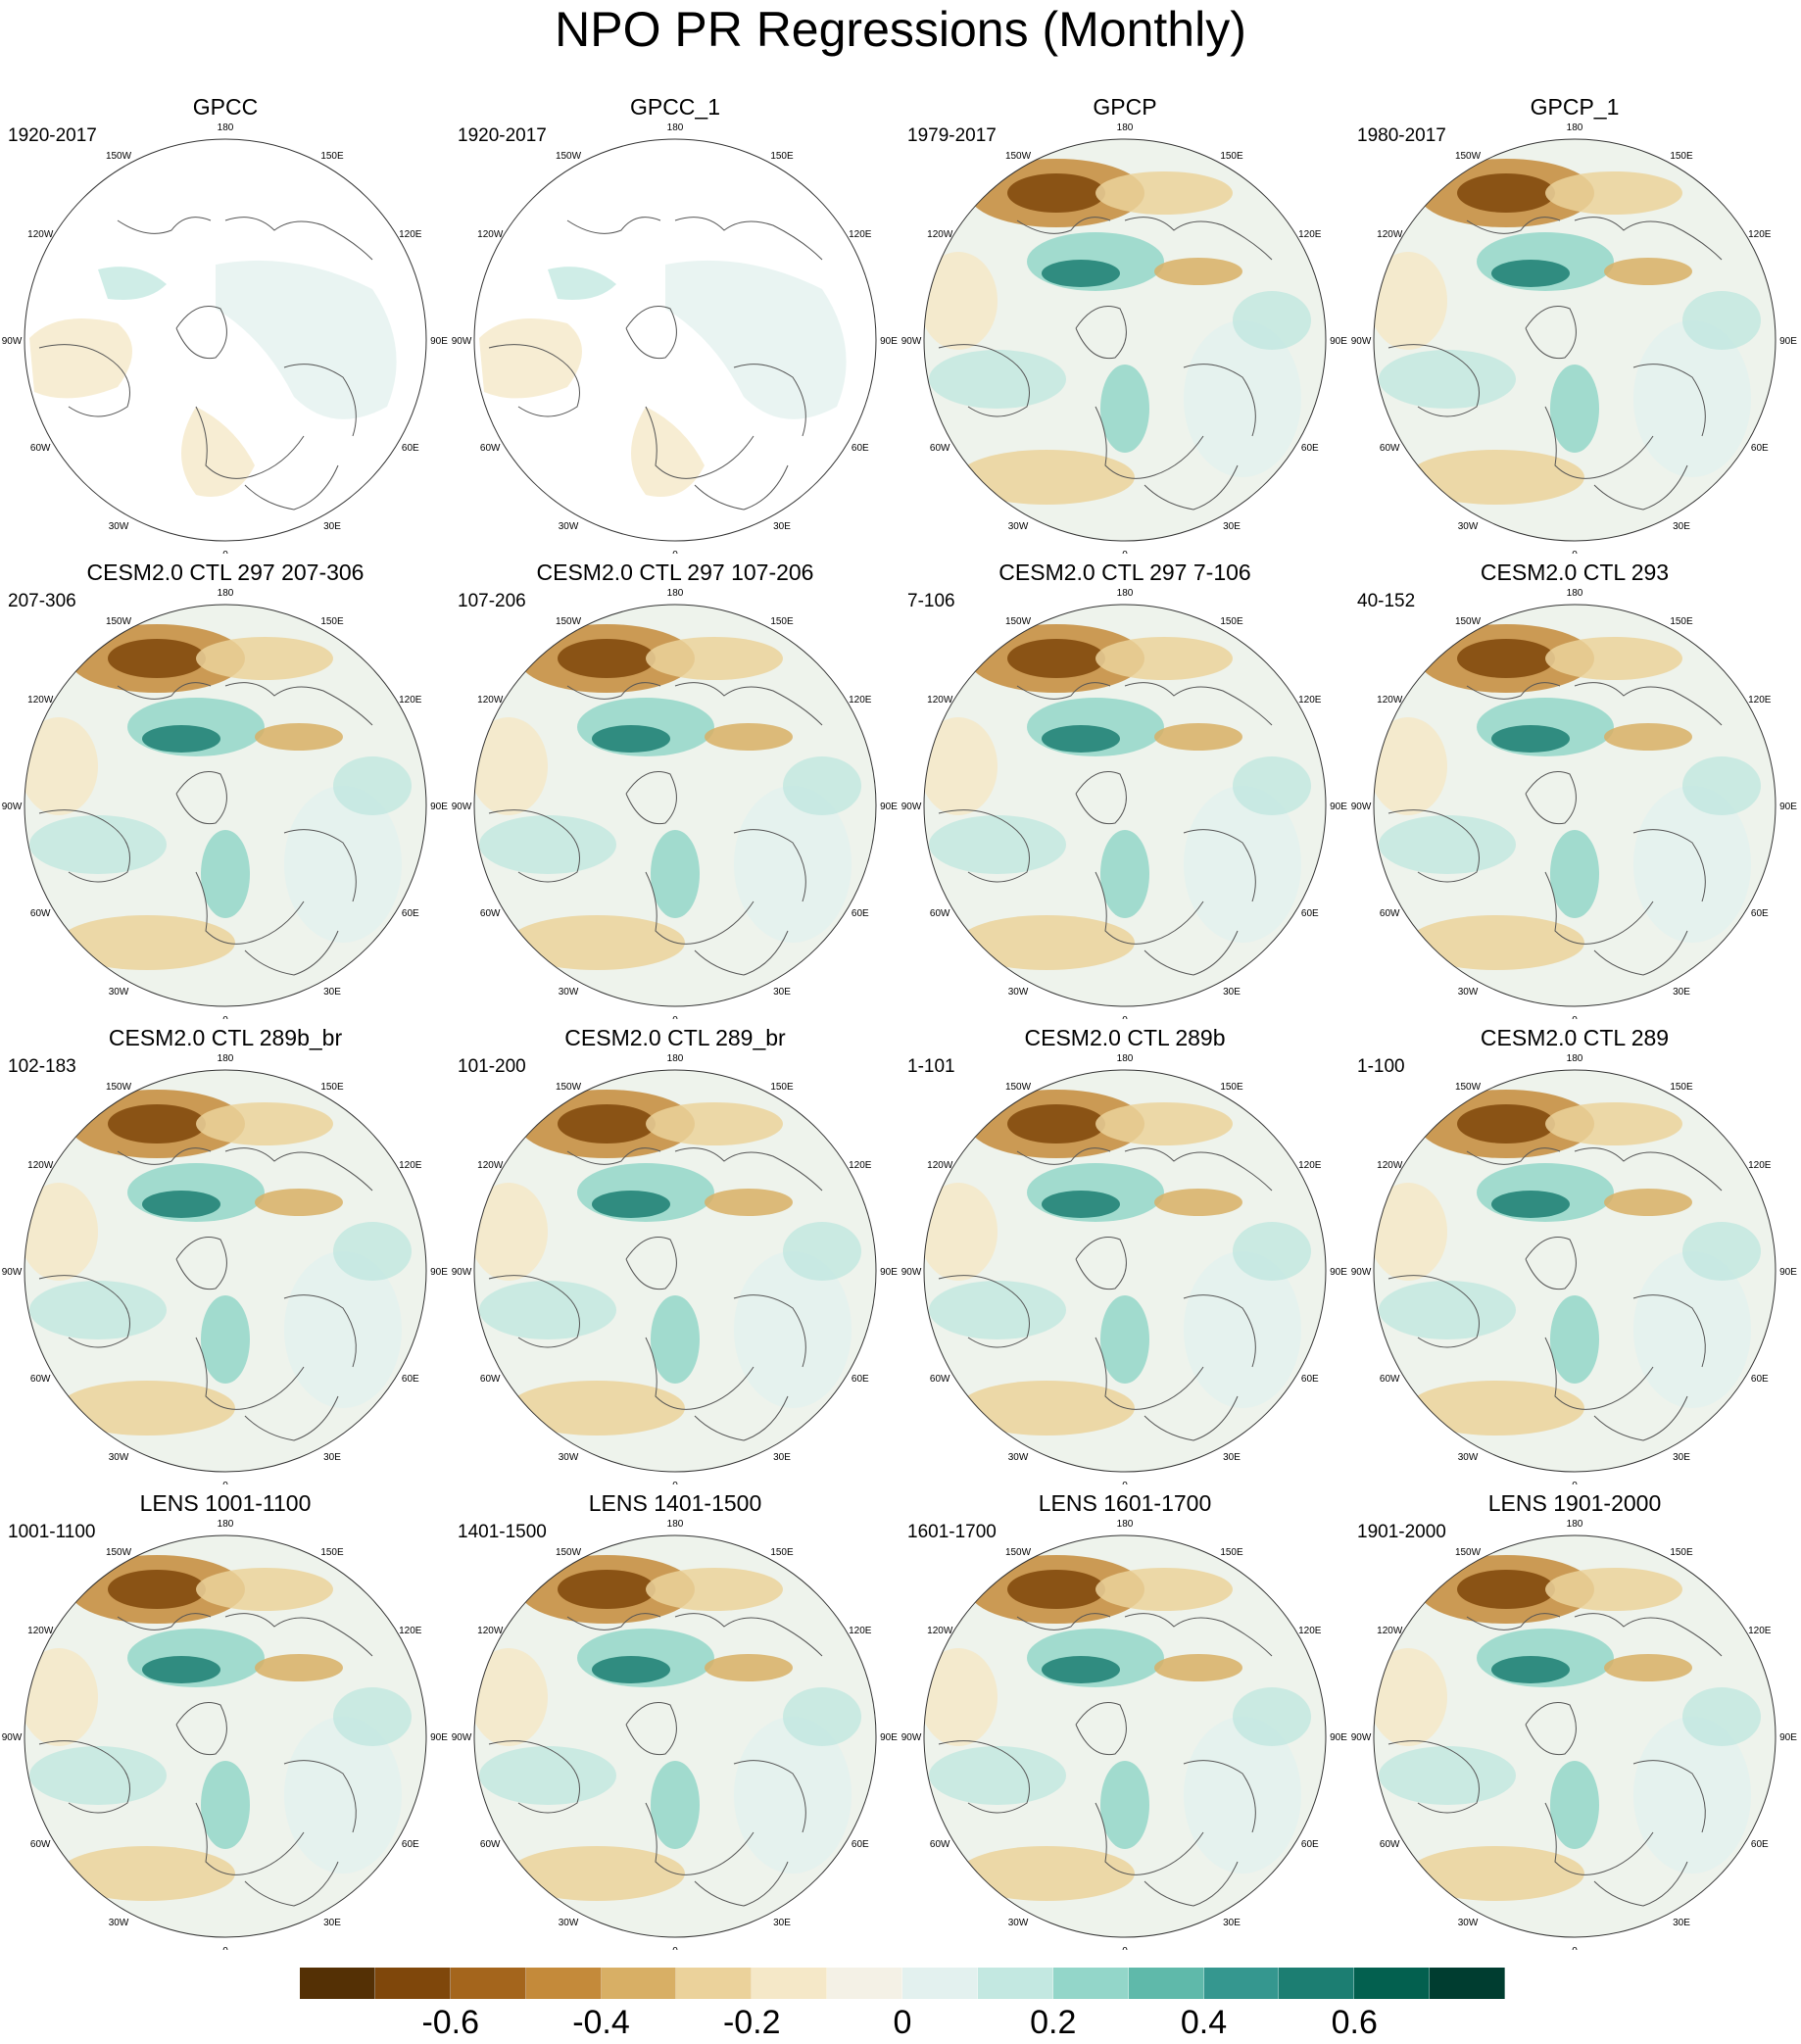 The image size is (1801, 2044). Describe the element at coordinates (1381, 1067) in the screenshot. I see `panel-years: 1-100` at that location.